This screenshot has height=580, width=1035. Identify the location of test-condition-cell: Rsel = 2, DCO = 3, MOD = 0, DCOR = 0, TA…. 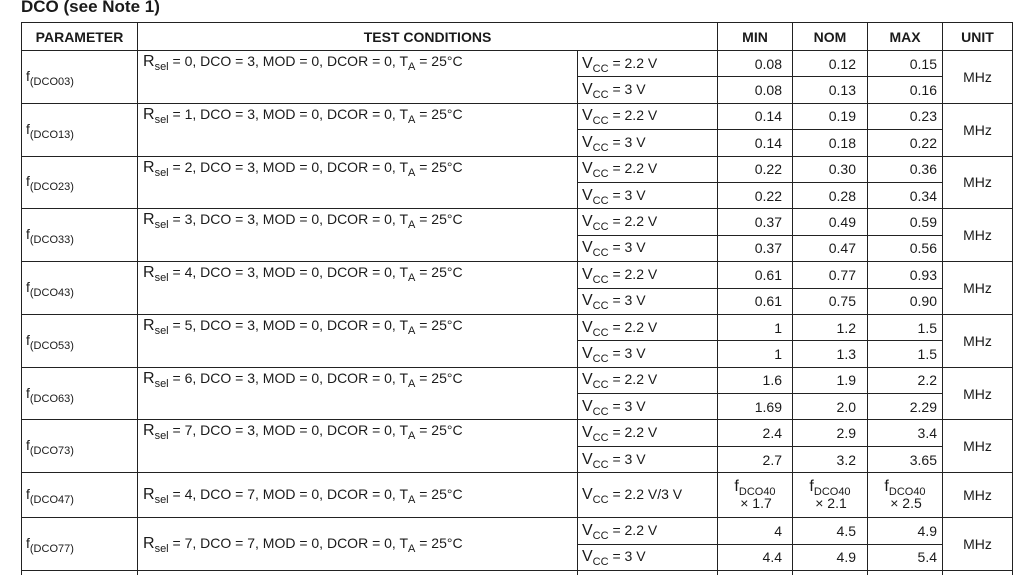
(357, 182).